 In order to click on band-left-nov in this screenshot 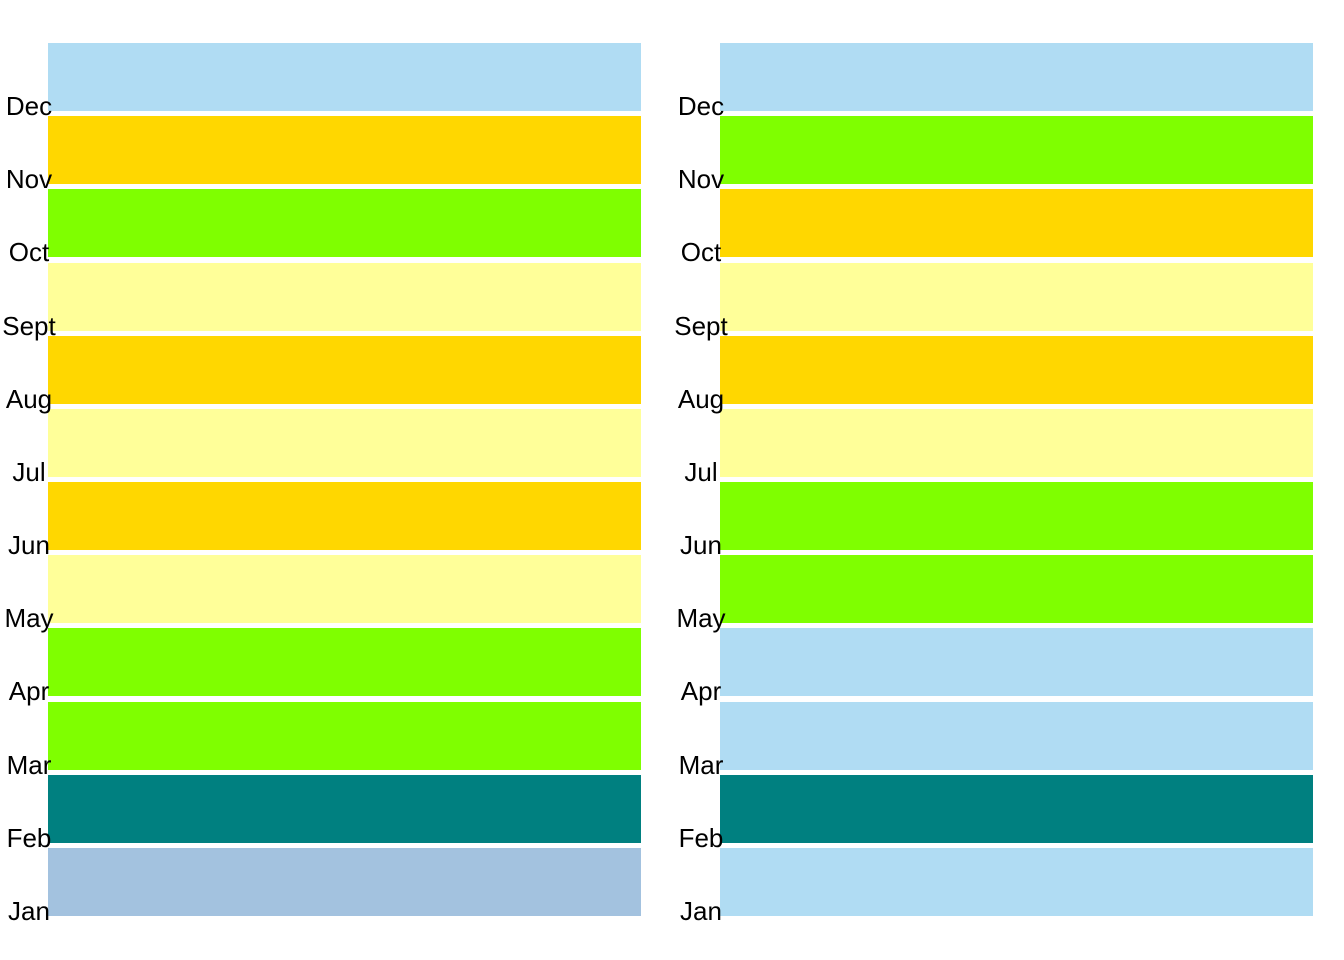, I will do `click(344, 150)`.